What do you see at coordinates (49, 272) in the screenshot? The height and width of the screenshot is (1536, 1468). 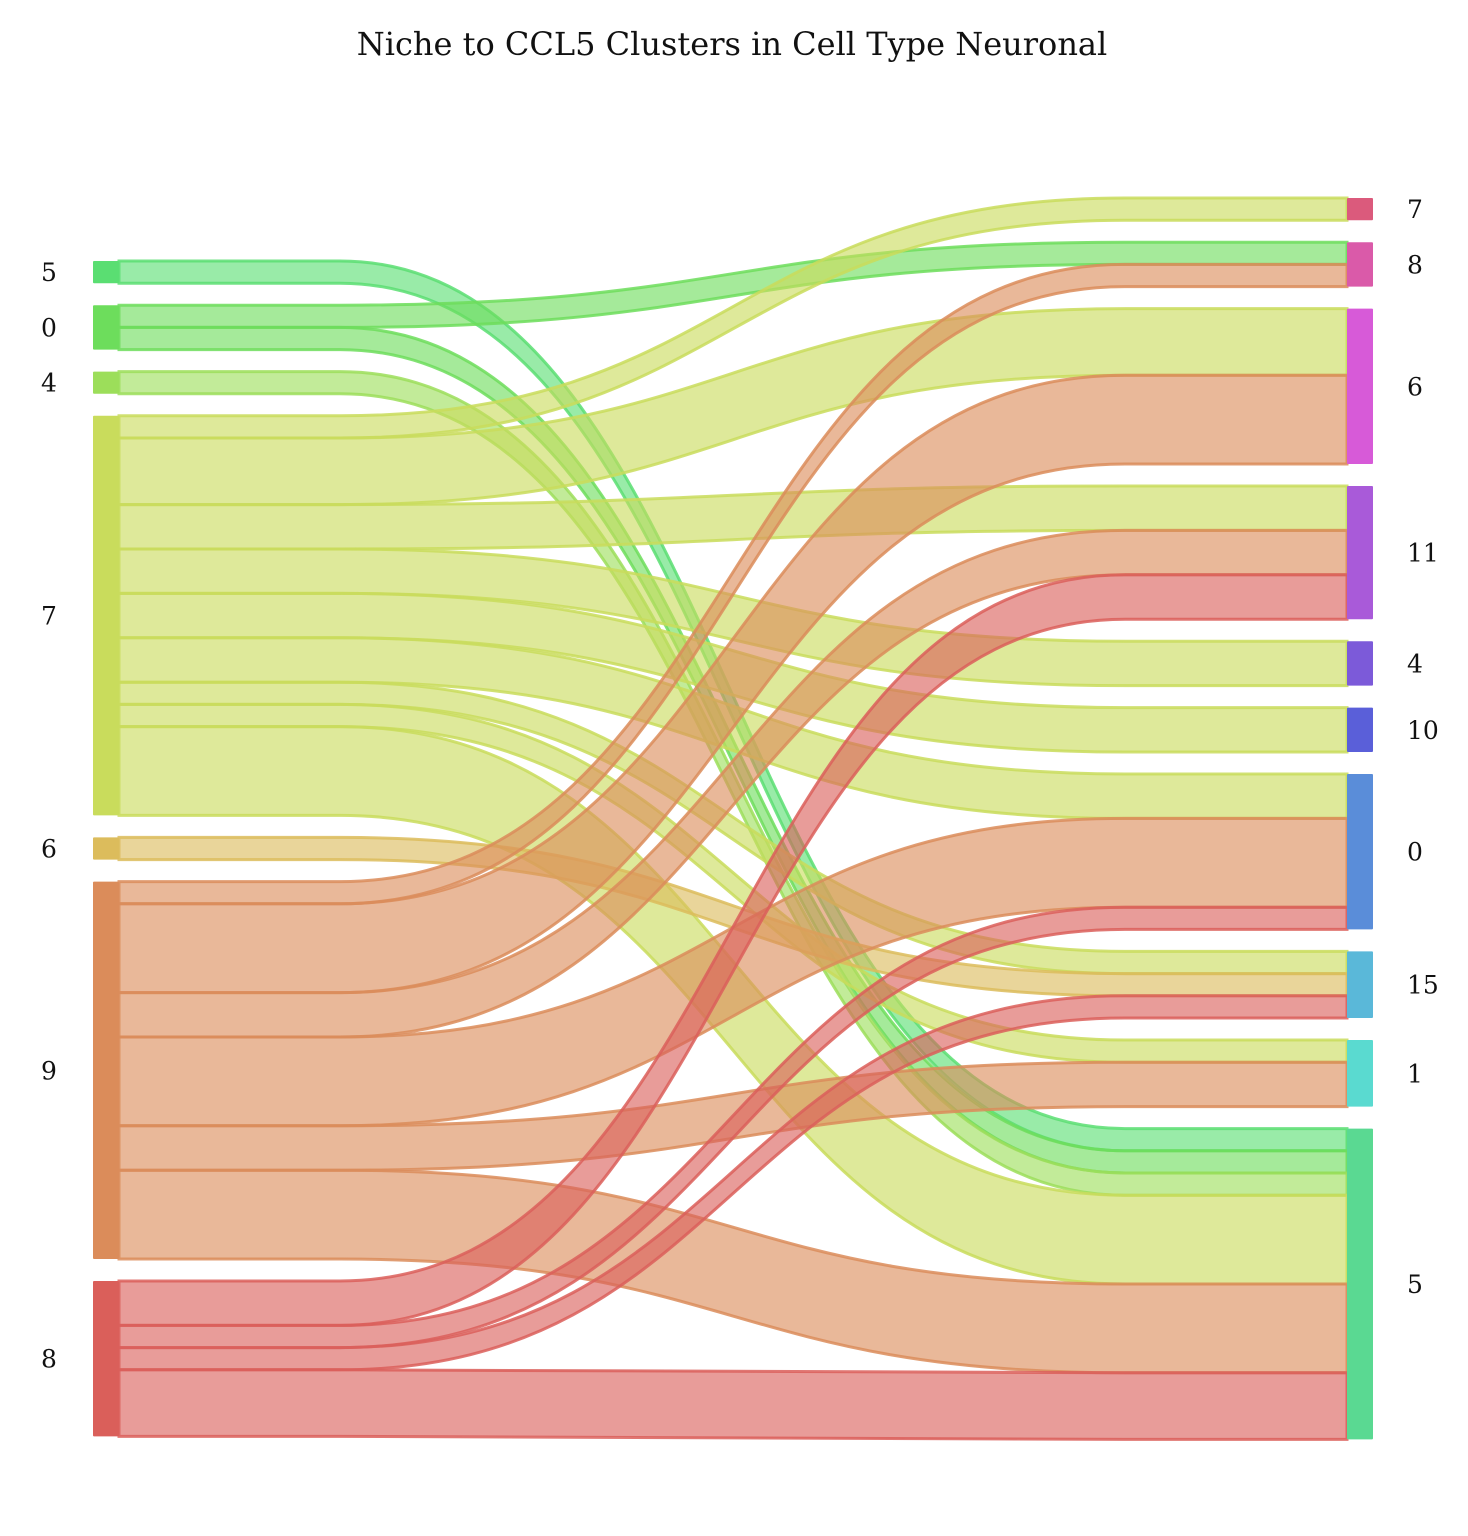 I see `left-node-label-5: 5` at bounding box center [49, 272].